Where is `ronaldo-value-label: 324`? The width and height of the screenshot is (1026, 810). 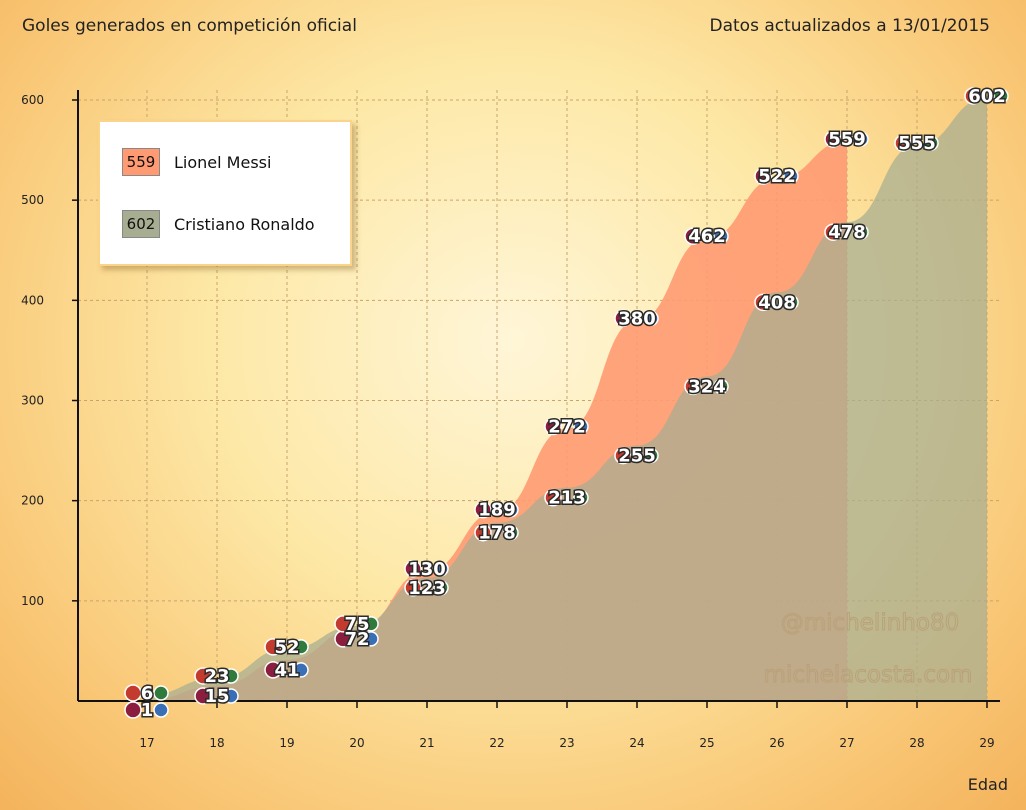
ronaldo-value-label: 324 is located at coordinates (707, 386).